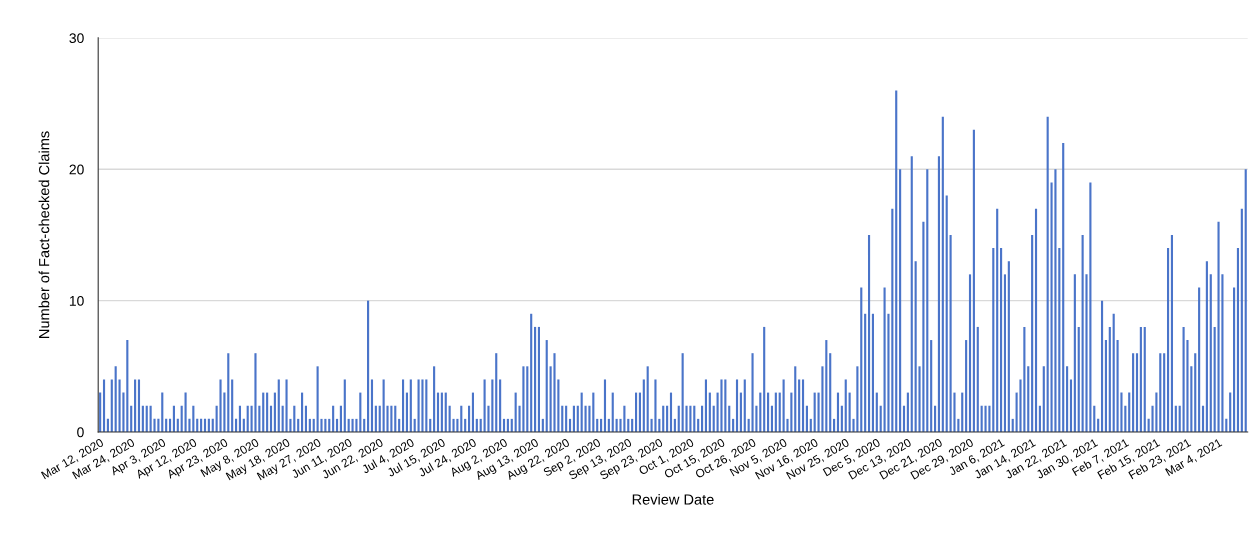  Describe the element at coordinates (76, 300) in the screenshot. I see `y-tick-label: 10` at that location.